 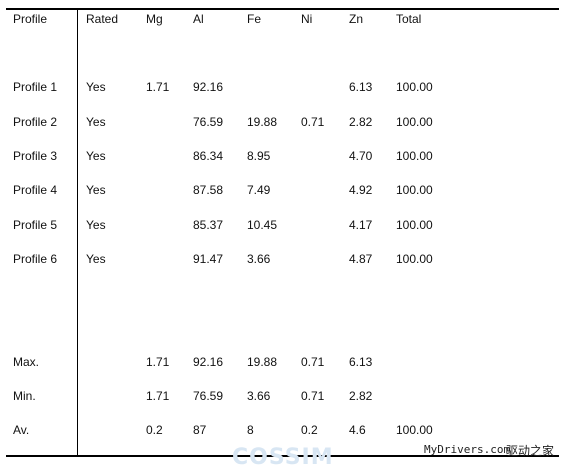 What do you see at coordinates (313, 122) in the screenshot?
I see `table-cell: 0.71` at bounding box center [313, 122].